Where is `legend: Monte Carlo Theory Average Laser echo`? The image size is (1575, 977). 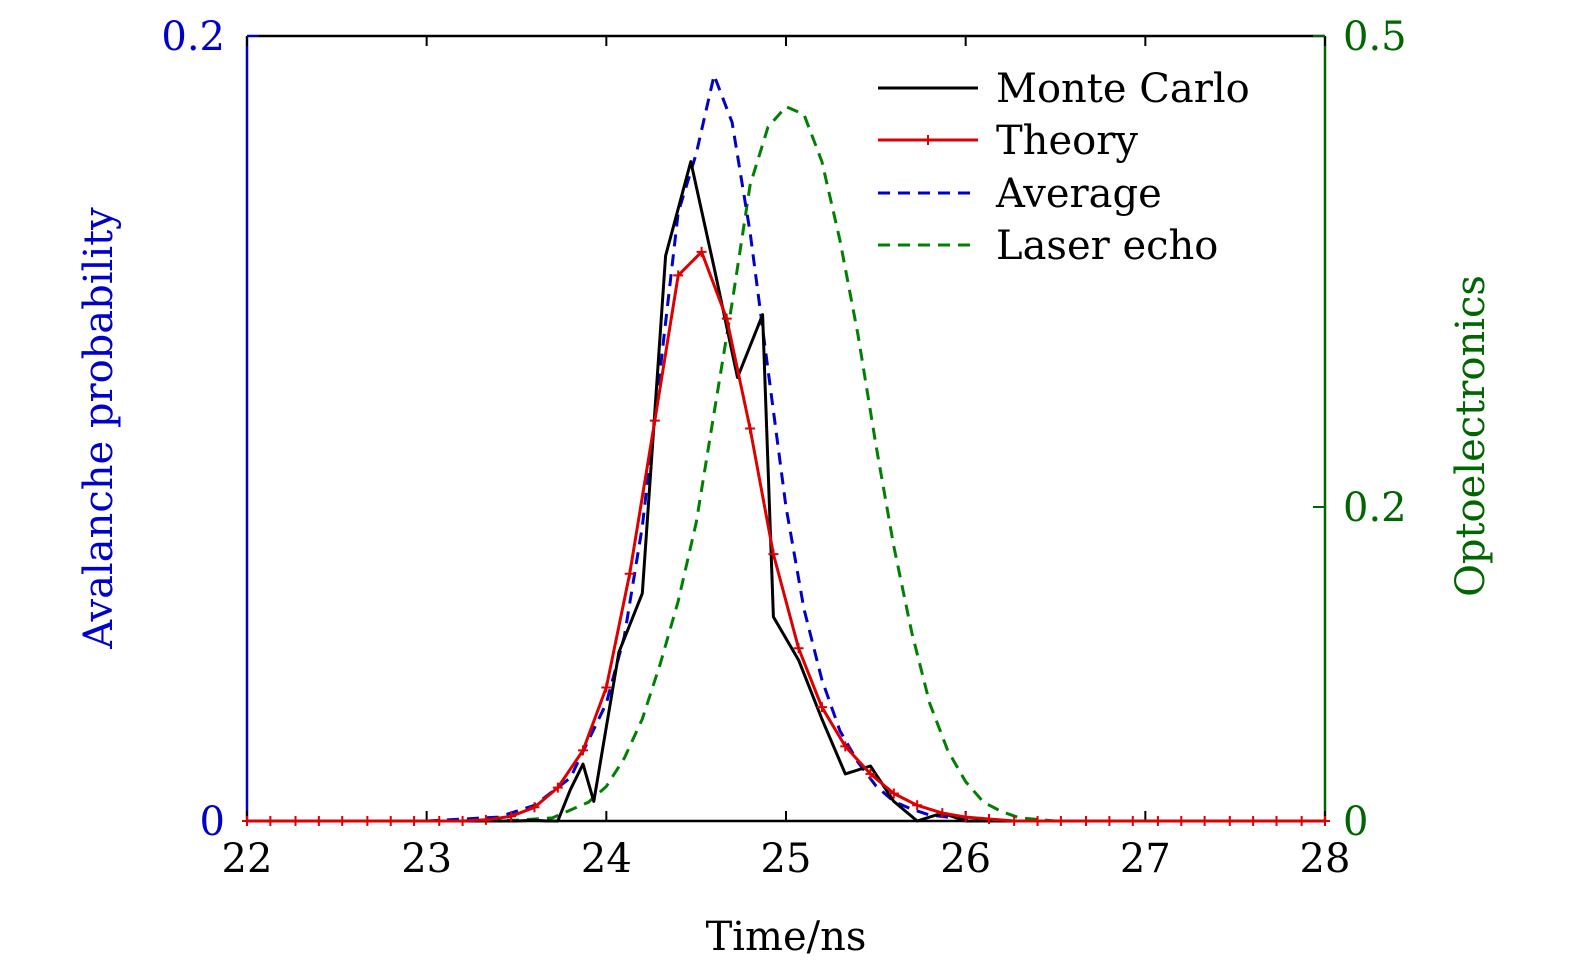
legend: Monte Carlo Theory Average Laser echo is located at coordinates (1064, 167).